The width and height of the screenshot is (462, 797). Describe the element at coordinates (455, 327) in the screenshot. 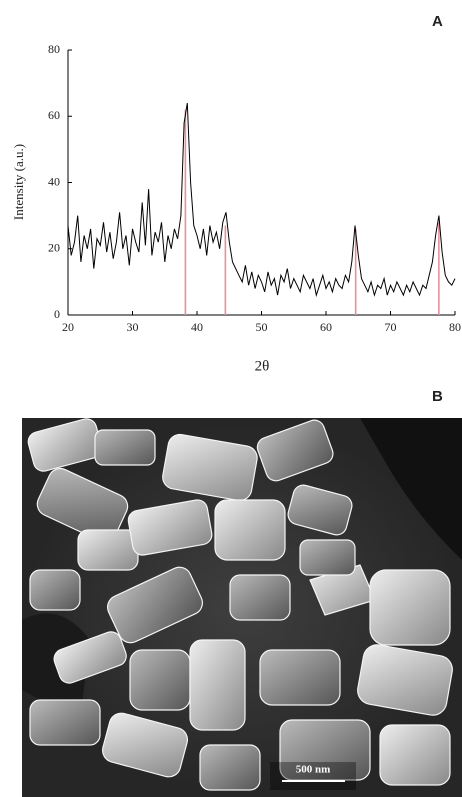

I see `x-tick-label: 80` at that location.